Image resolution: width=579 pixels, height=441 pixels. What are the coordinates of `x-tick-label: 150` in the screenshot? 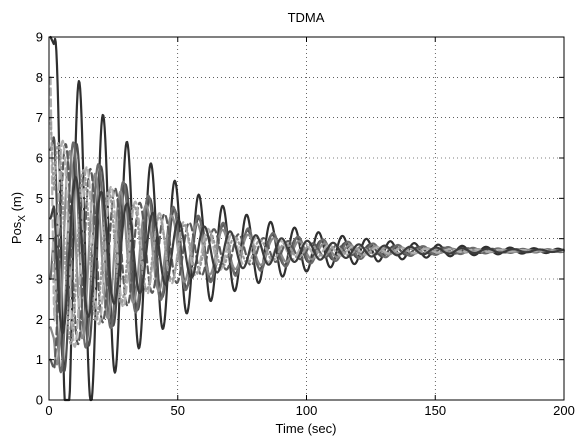 It's located at (435, 410).